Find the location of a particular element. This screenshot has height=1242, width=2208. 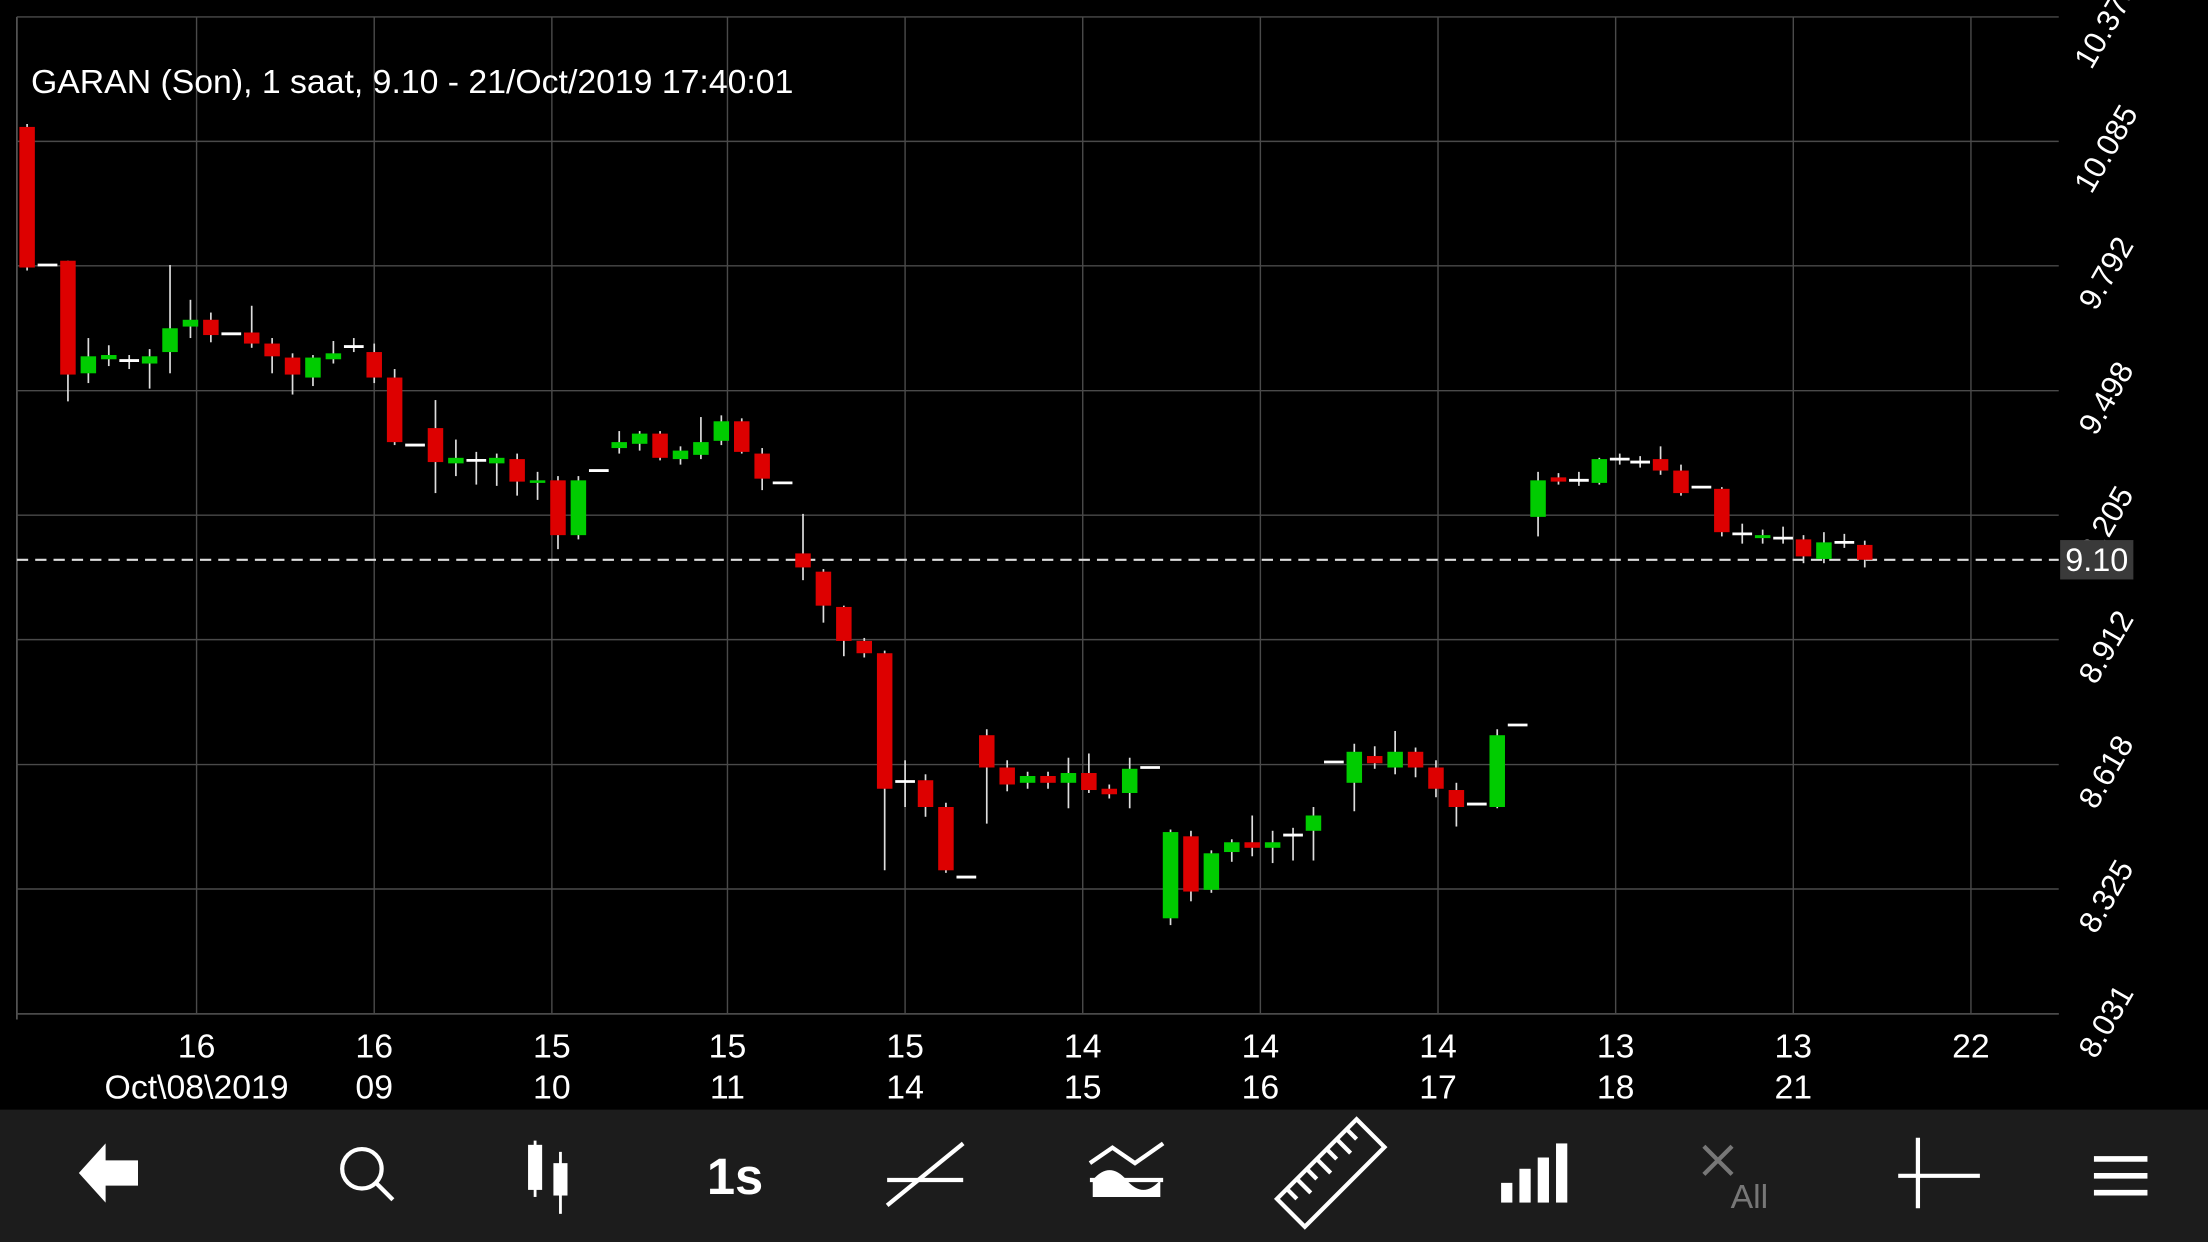

interval-button: 1s is located at coordinates (735, 1176).